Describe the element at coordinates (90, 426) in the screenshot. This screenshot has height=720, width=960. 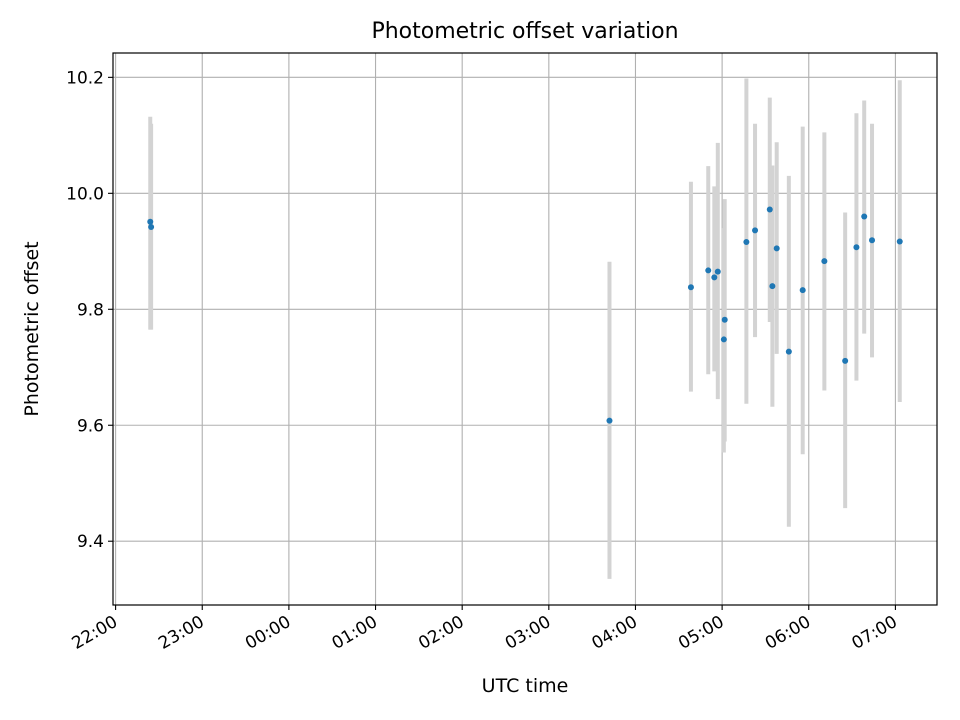
I see `y-tick-label: 9.6` at that location.